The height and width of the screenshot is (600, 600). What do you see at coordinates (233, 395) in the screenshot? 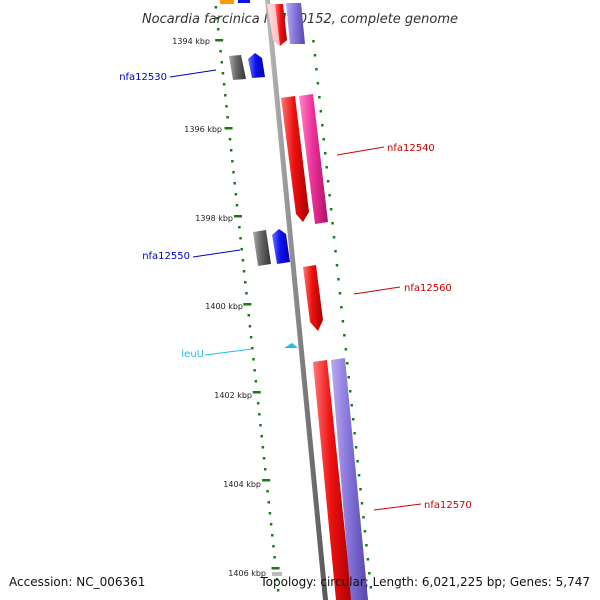
I see `ruler-label-1402: 1402 kbp` at bounding box center [233, 395].